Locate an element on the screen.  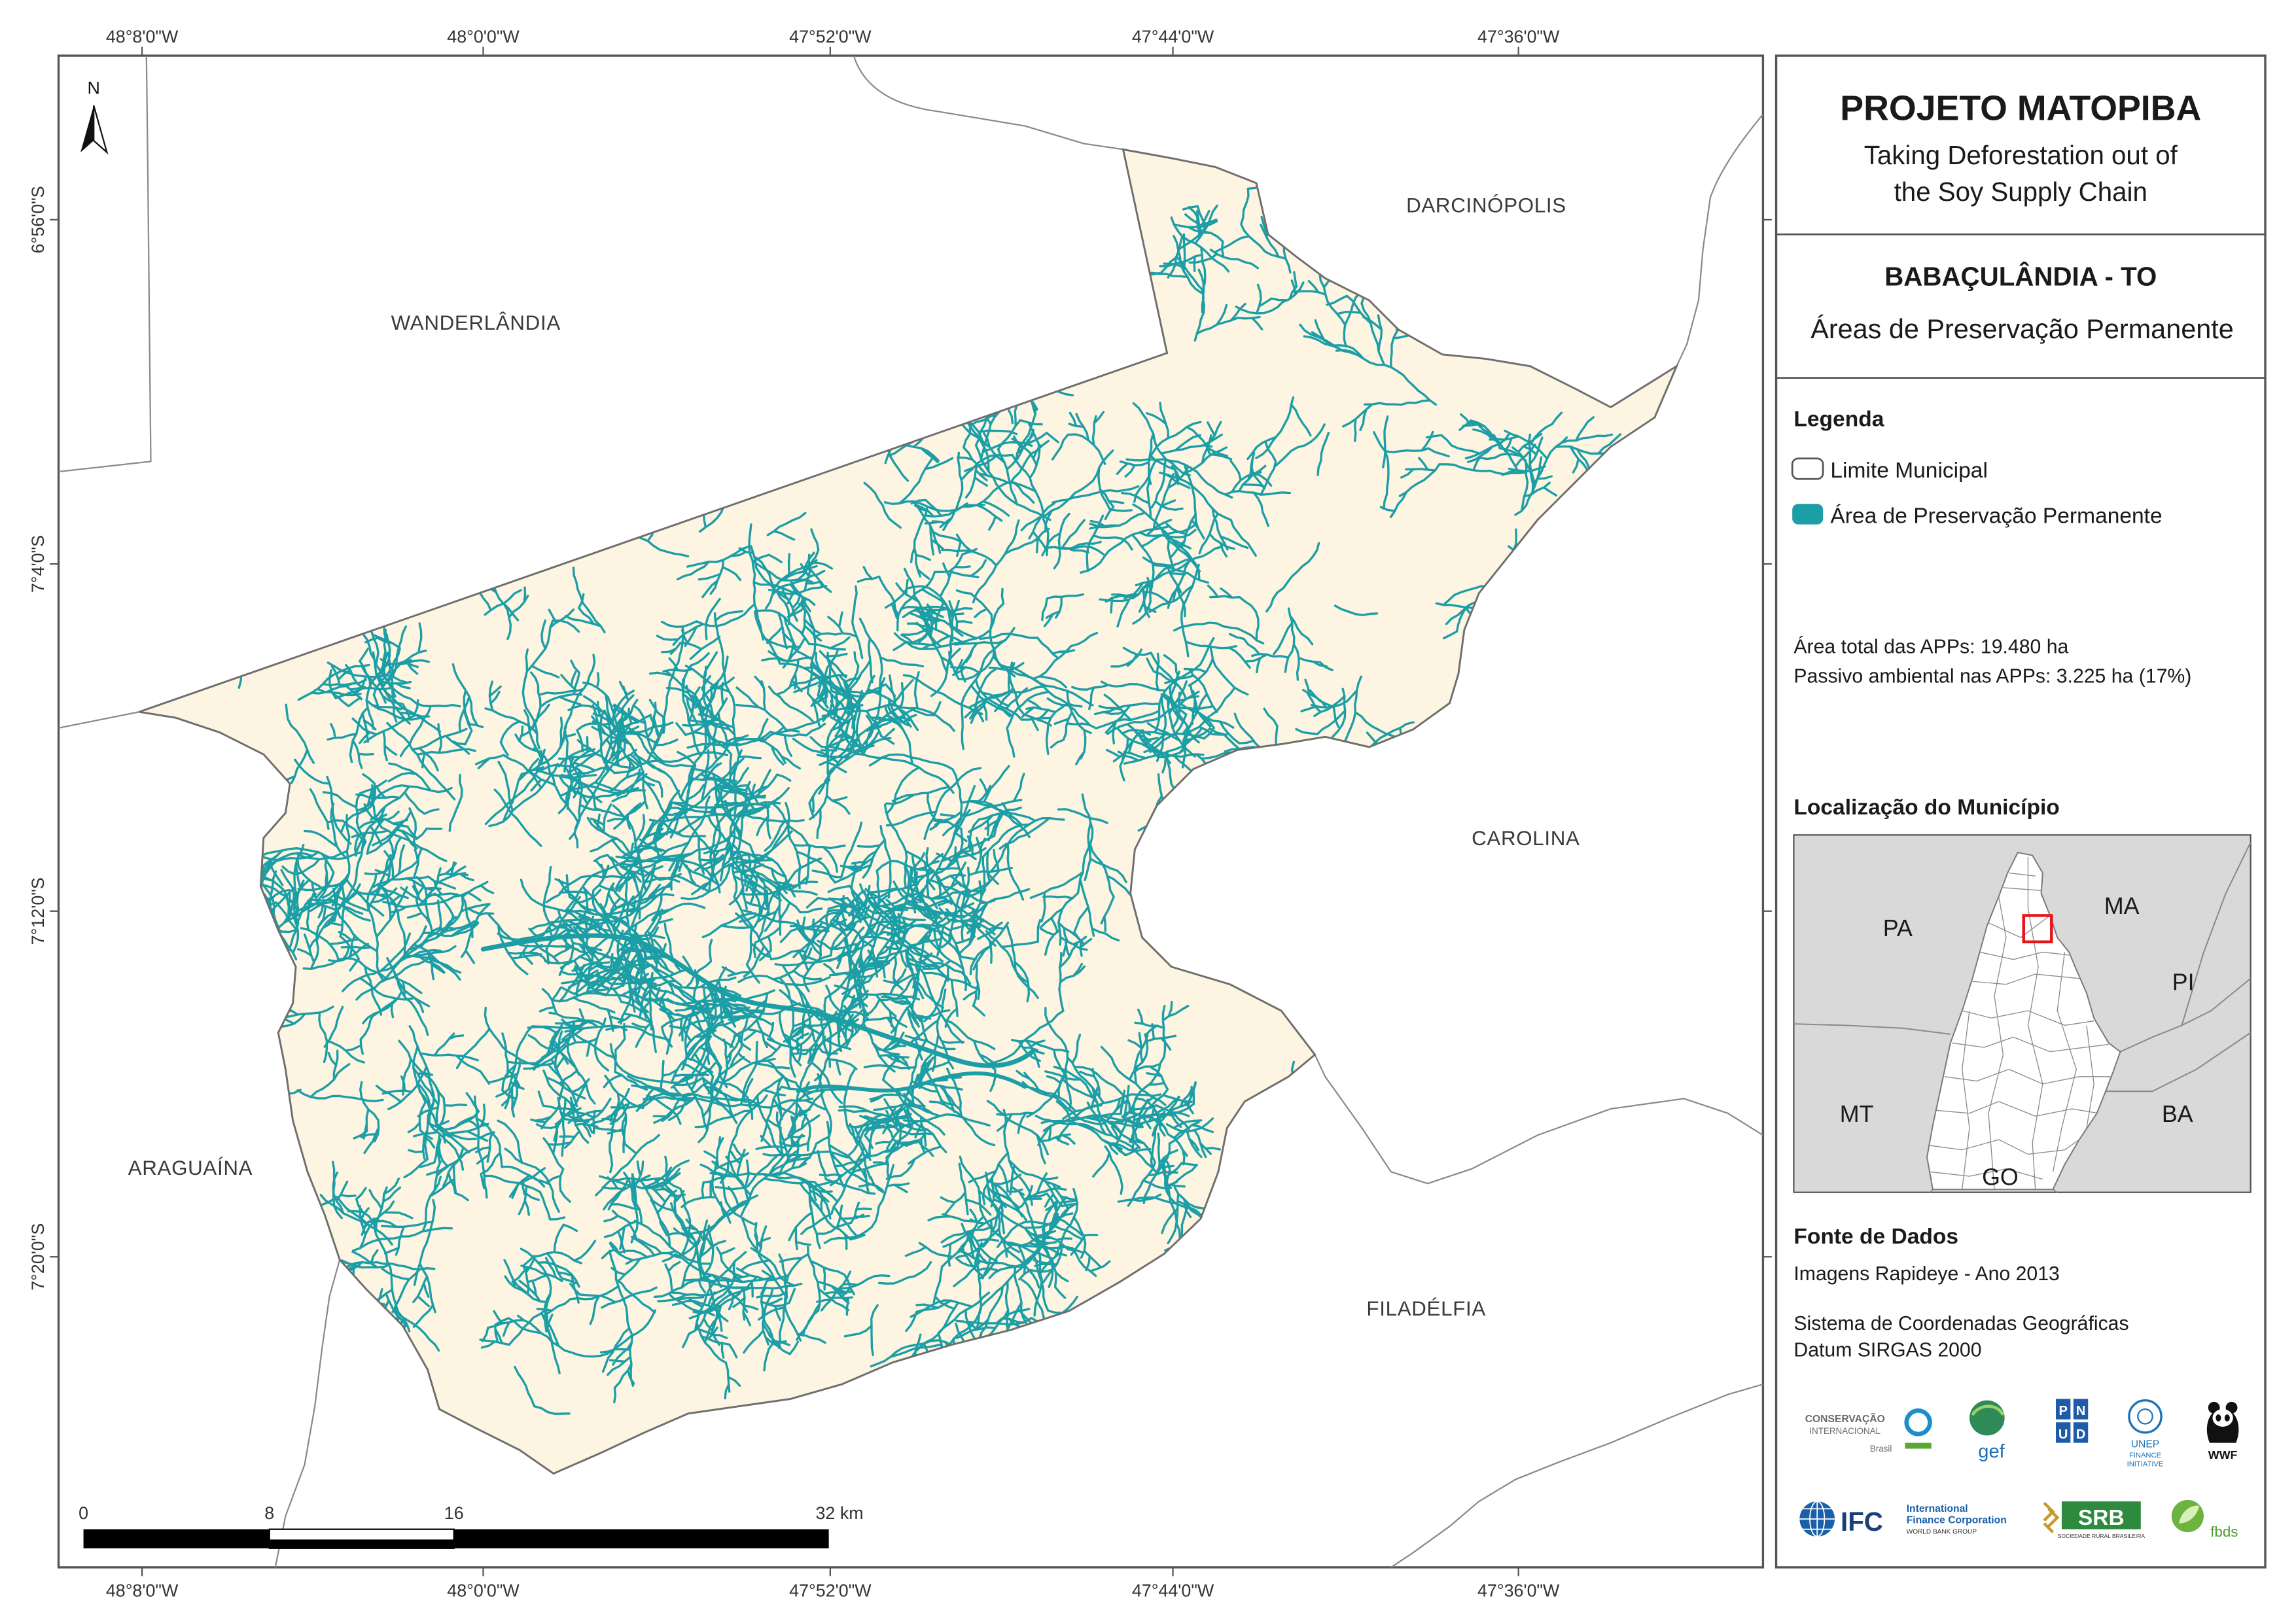
logo-gef: gef is located at coordinates (1987, 1431).